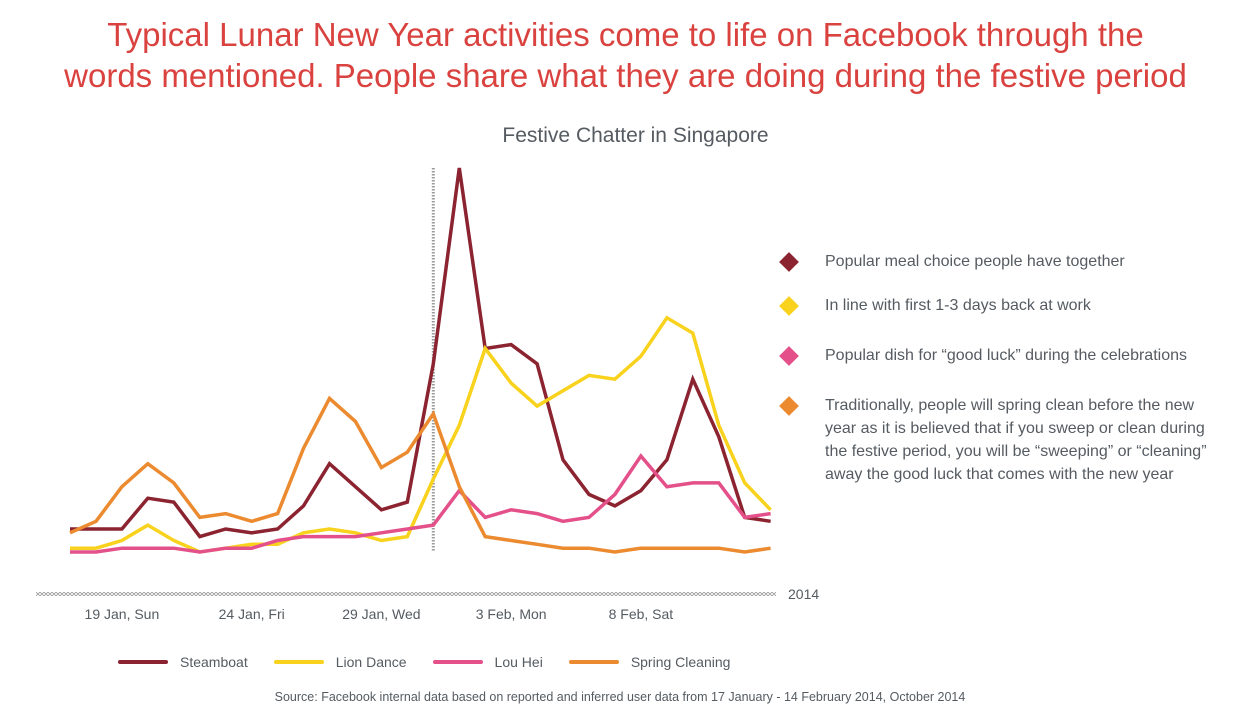 The image size is (1251, 715). What do you see at coordinates (214, 662) in the screenshot?
I see `legend-label: Steamboat` at bounding box center [214, 662].